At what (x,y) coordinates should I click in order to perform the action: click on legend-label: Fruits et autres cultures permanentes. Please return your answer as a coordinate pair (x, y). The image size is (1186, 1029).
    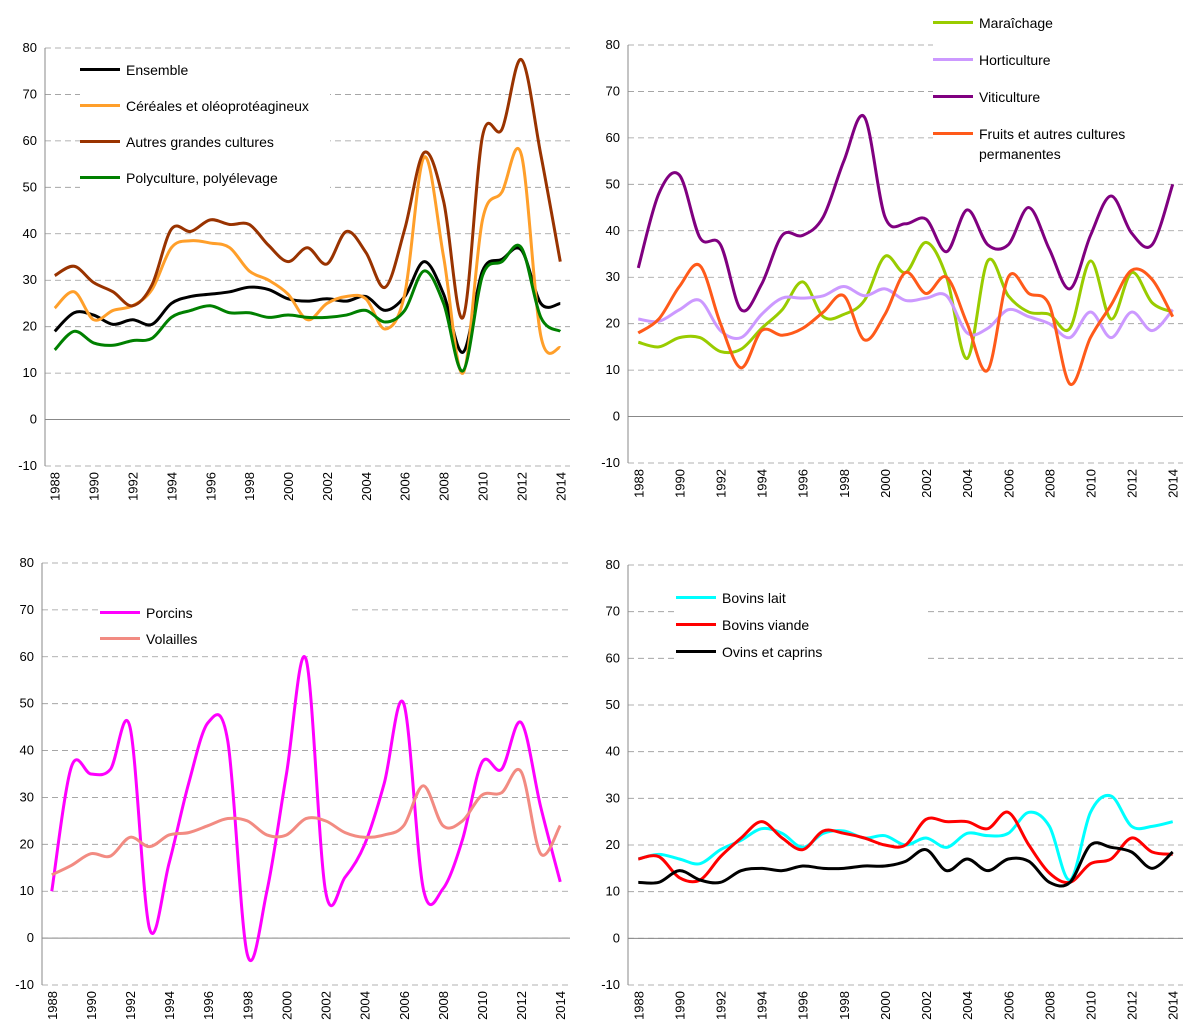
    Looking at the image, I should click on (1052, 144).